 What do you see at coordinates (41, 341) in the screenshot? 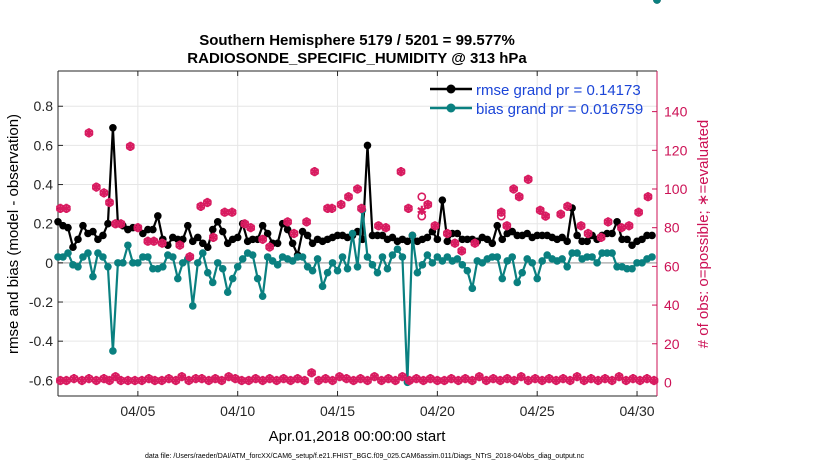
I see `y-left-tick-label: -0.4` at bounding box center [41, 341].